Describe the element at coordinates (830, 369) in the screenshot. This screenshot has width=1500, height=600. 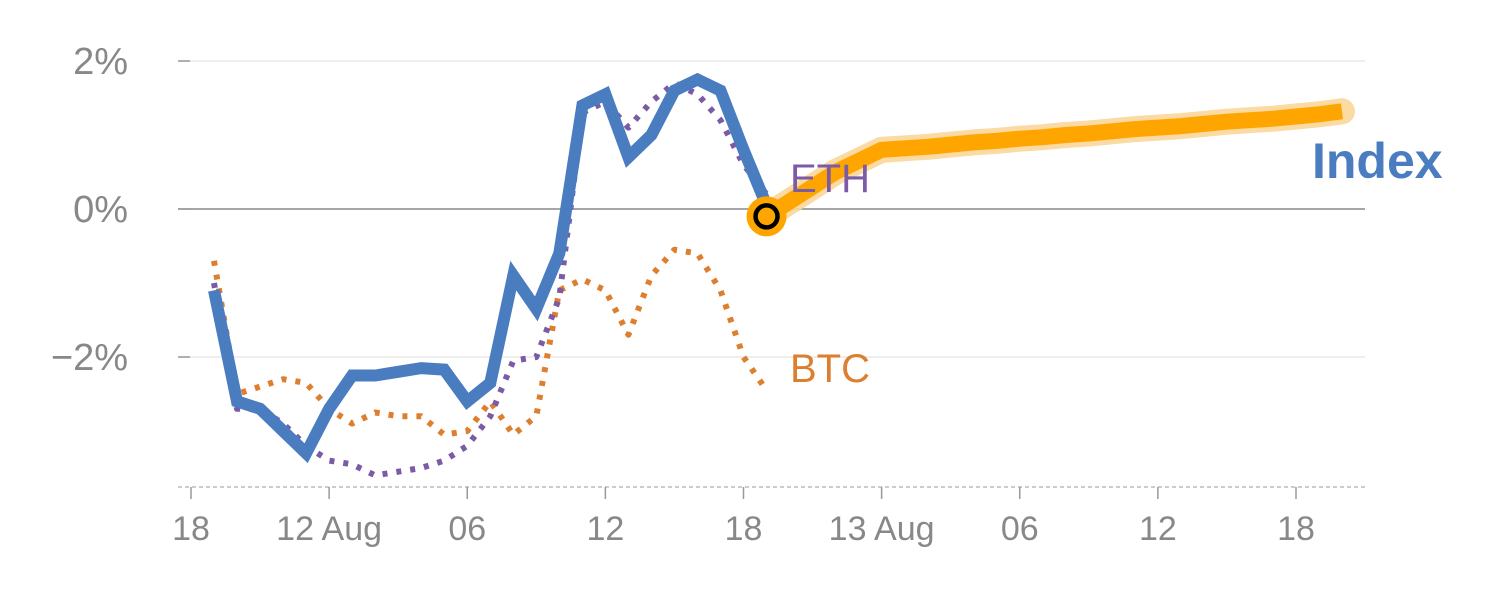
I see `btc-series-label: BTC` at that location.